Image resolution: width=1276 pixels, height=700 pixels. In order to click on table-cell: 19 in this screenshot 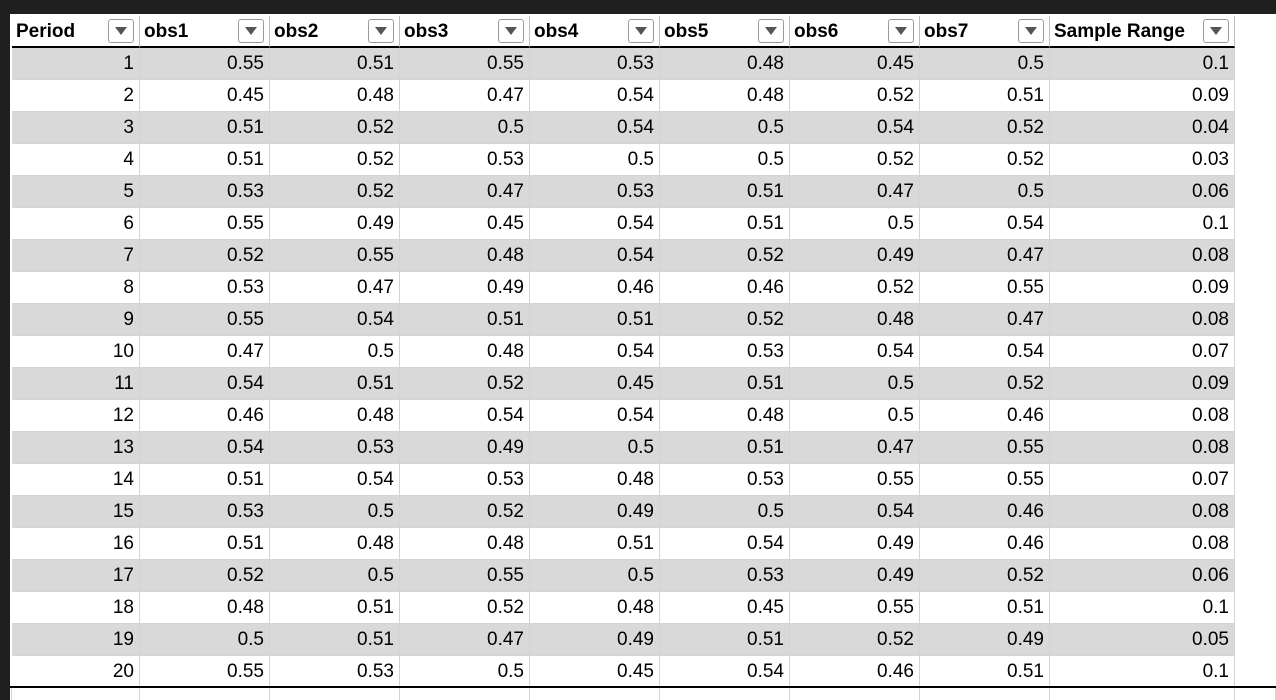, I will do `click(76, 640)`.